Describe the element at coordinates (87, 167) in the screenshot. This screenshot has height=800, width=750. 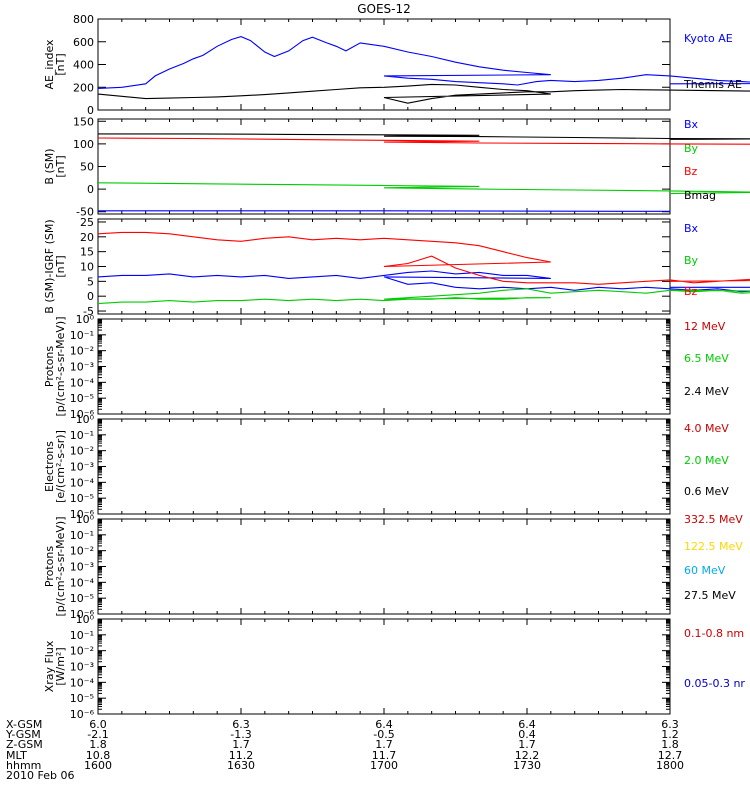
I see `y-tick-label: 50` at that location.